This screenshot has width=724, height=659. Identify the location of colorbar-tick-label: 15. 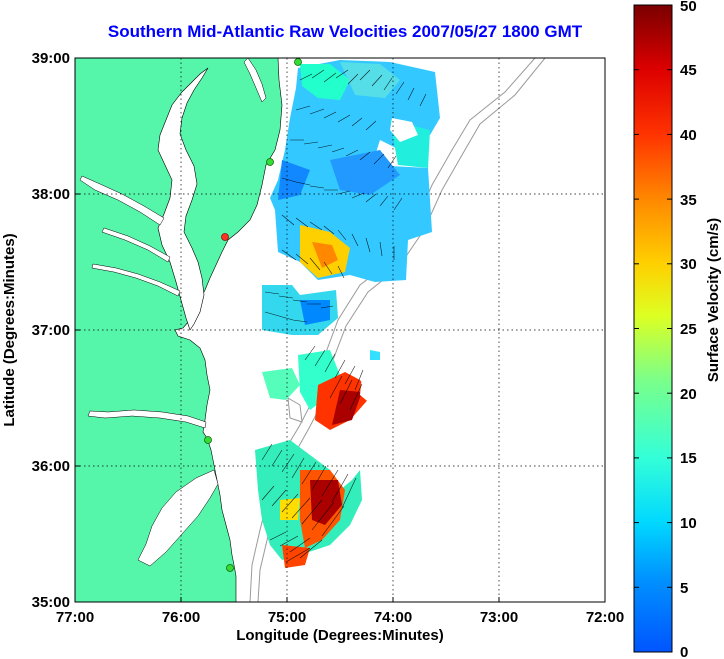
(688, 458).